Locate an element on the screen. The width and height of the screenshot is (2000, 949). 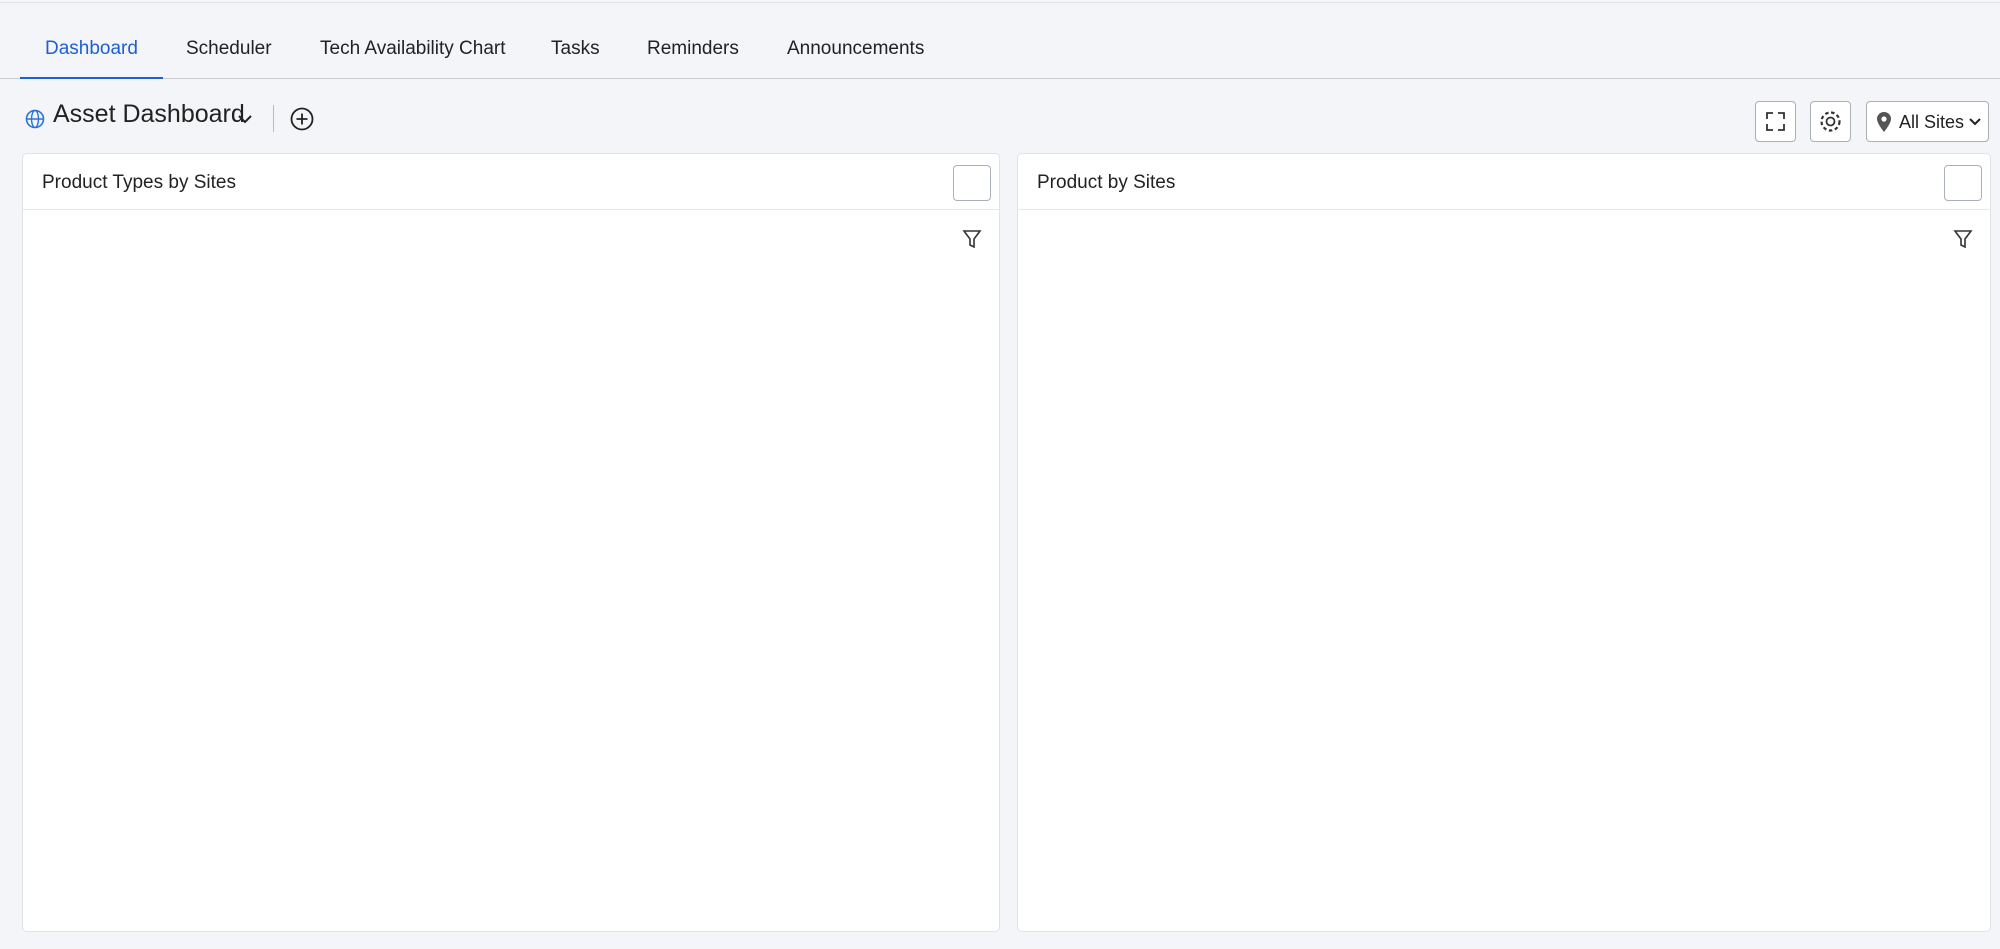
settings-button is located at coordinates (1830, 121).